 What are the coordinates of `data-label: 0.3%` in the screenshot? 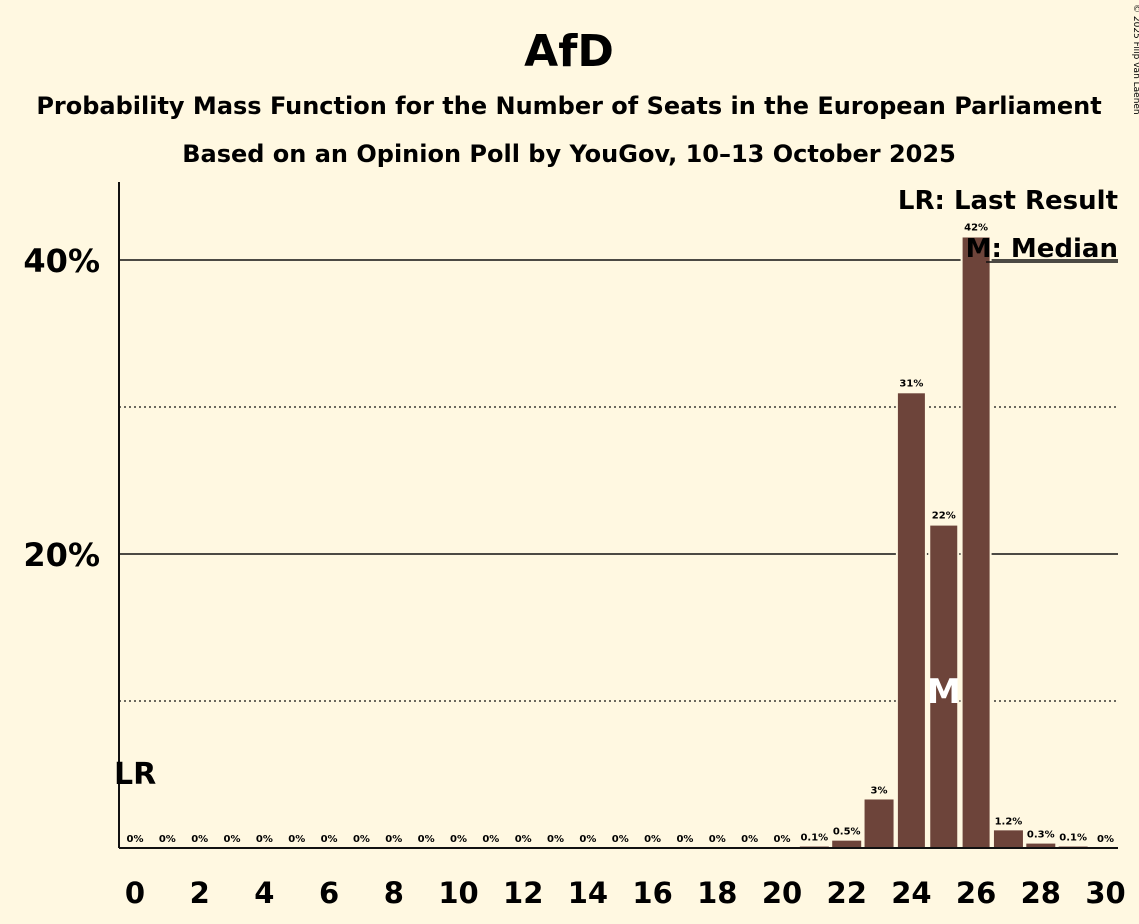 It's located at (1041, 835).